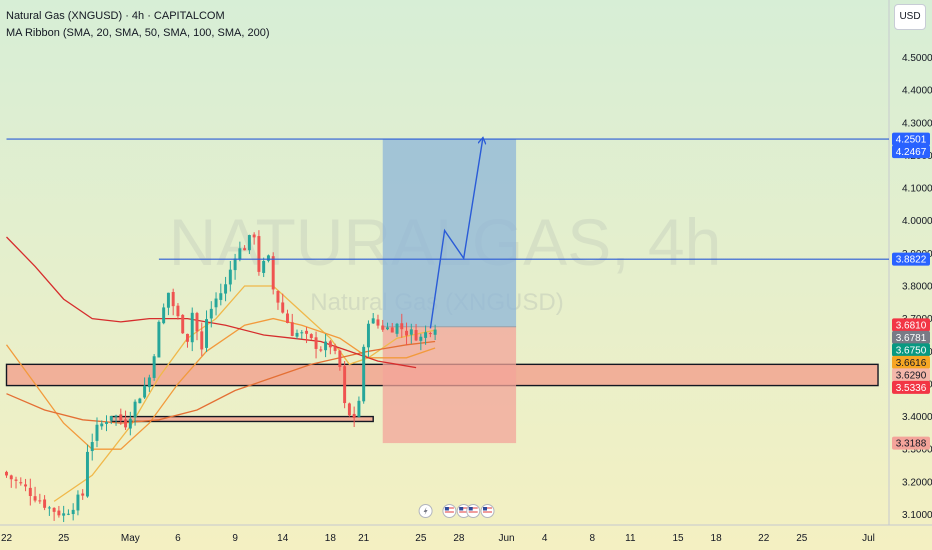  I want to click on price-label: 4.2501, so click(911, 139).